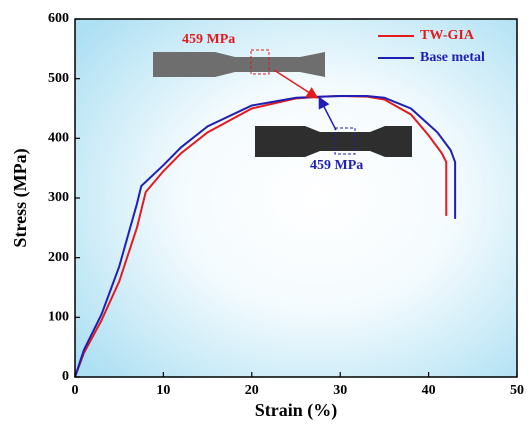 The image size is (528, 425). I want to click on x-tick-label: 30, so click(340, 390).